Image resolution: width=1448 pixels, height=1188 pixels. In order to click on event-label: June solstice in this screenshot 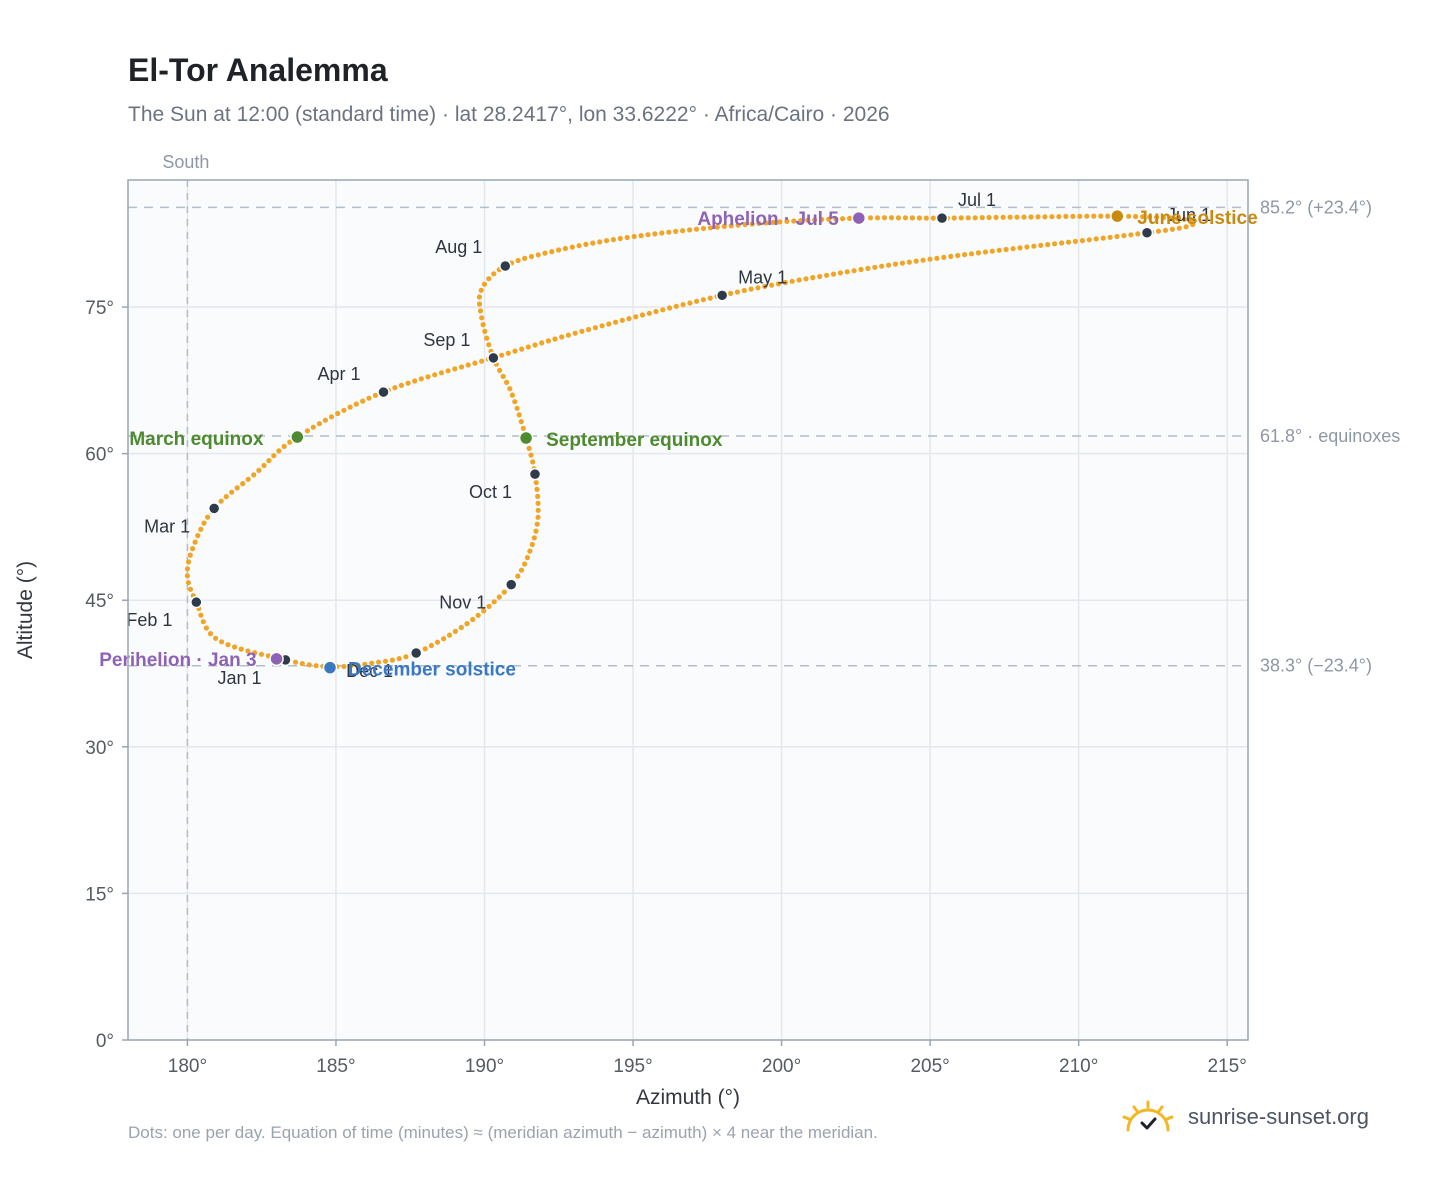, I will do `click(1197, 218)`.